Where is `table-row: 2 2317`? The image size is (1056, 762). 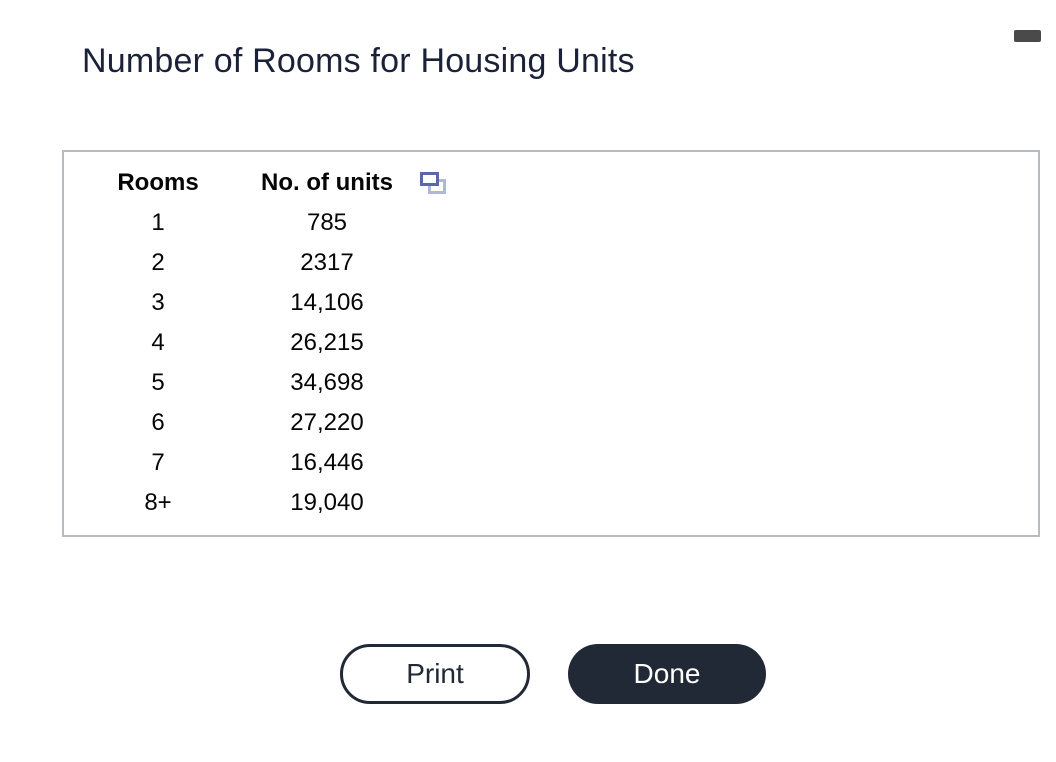 table-row: 2 2317 is located at coordinates (233, 263).